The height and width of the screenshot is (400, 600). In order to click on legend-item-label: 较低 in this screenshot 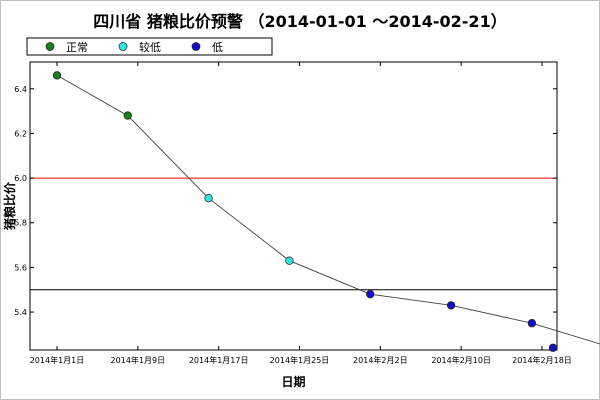, I will do `click(150, 47)`.